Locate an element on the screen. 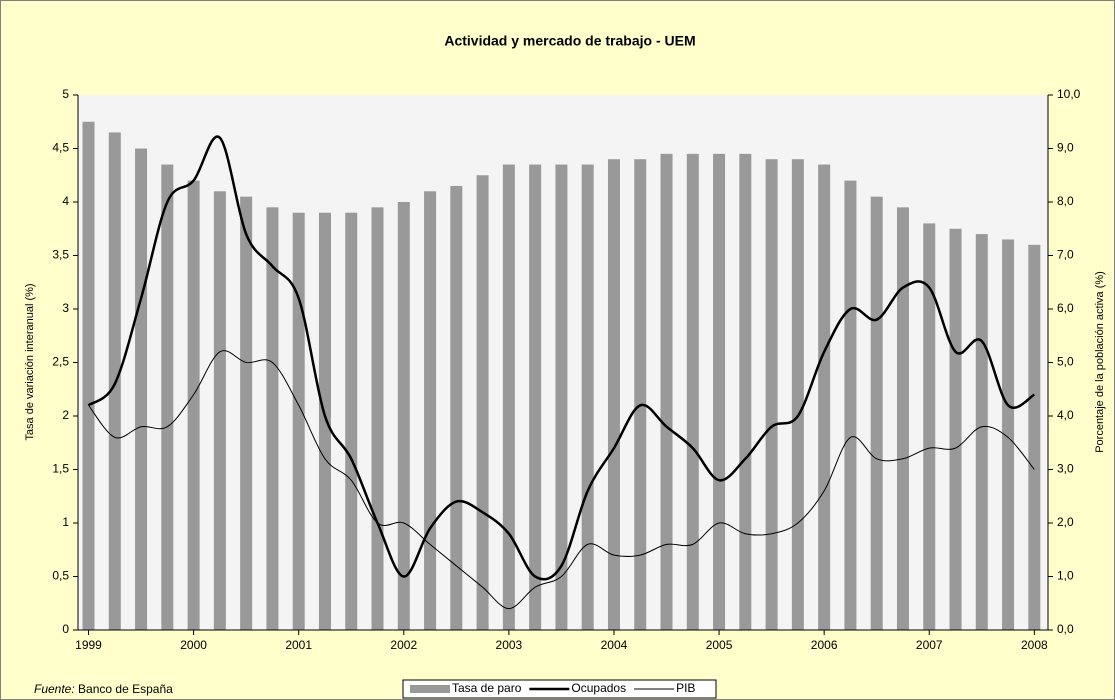 Image resolution: width=1115 pixels, height=700 pixels. y2-tick-label: 10,0 is located at coordinates (1069, 94).